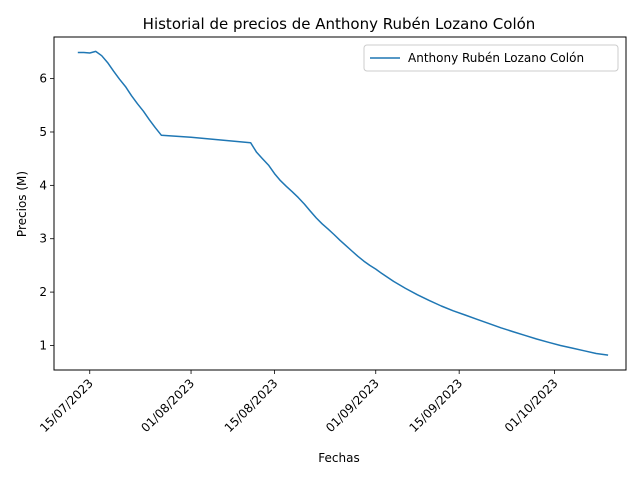  What do you see at coordinates (43, 239) in the screenshot?
I see `y-tick-label: 3` at bounding box center [43, 239].